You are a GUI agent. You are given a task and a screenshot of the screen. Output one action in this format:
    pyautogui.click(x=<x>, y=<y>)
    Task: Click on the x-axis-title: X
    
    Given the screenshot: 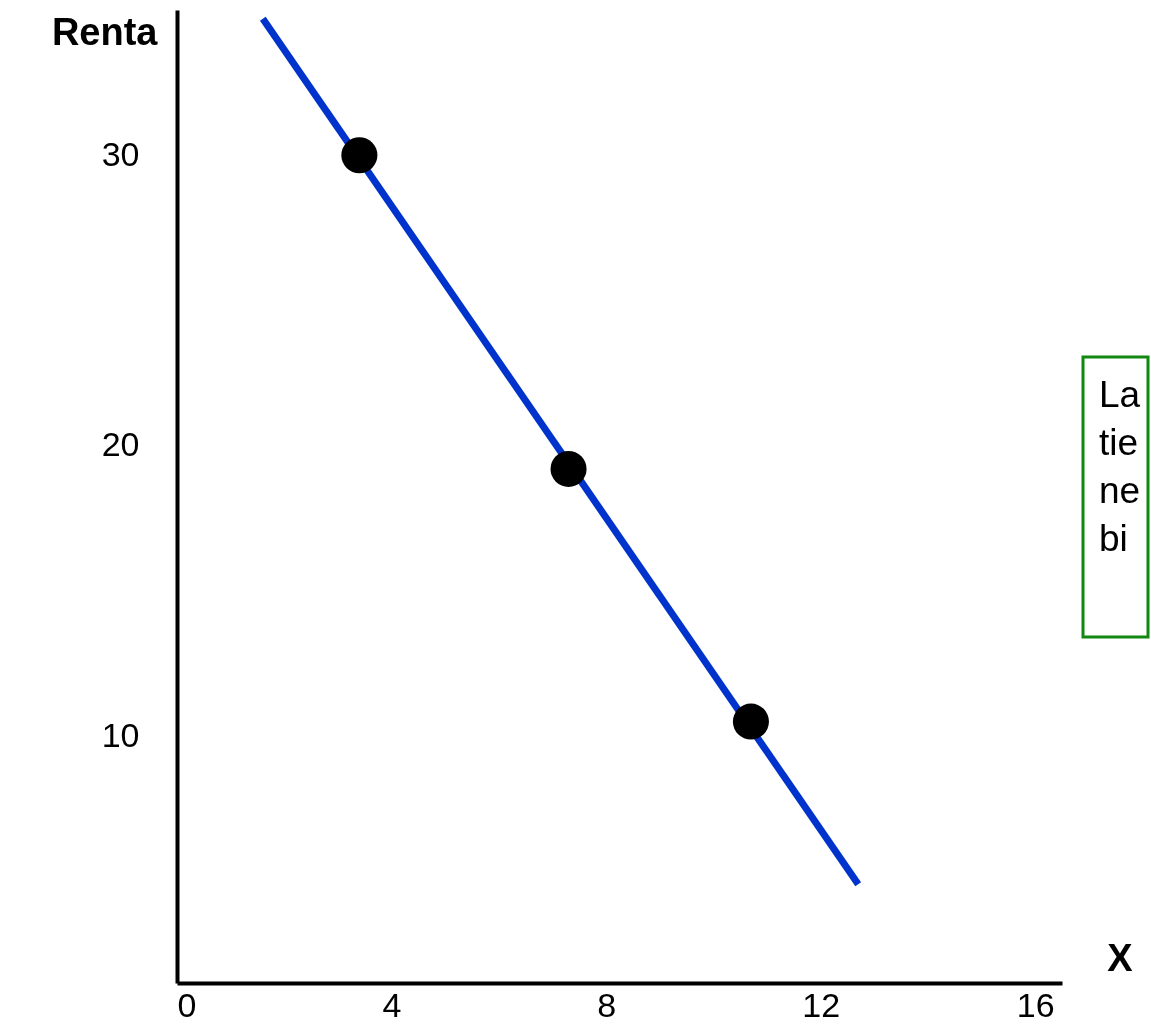 What is the action you would take?
    pyautogui.click(x=1120, y=957)
    